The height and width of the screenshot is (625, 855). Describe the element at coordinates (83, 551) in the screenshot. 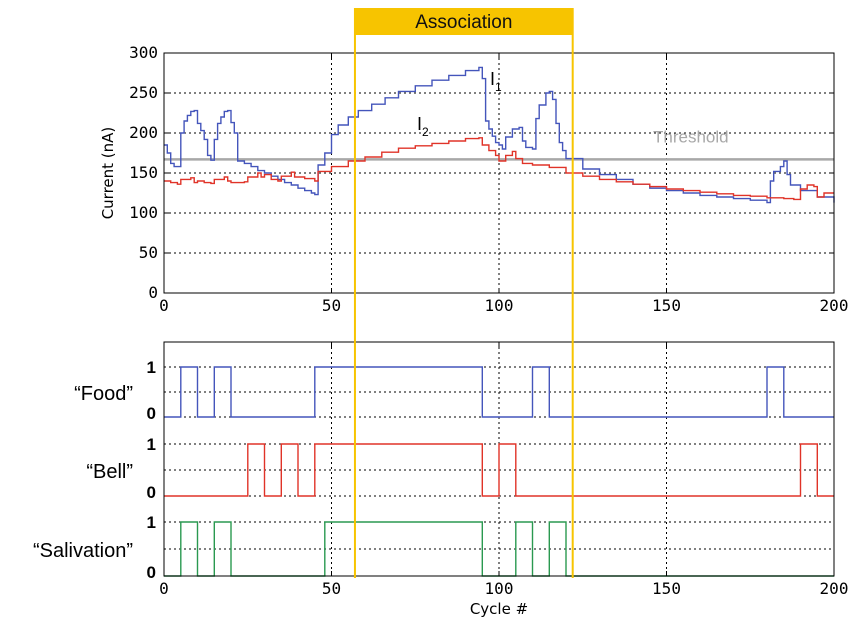

I see `signal-label: “Salivation”` at that location.